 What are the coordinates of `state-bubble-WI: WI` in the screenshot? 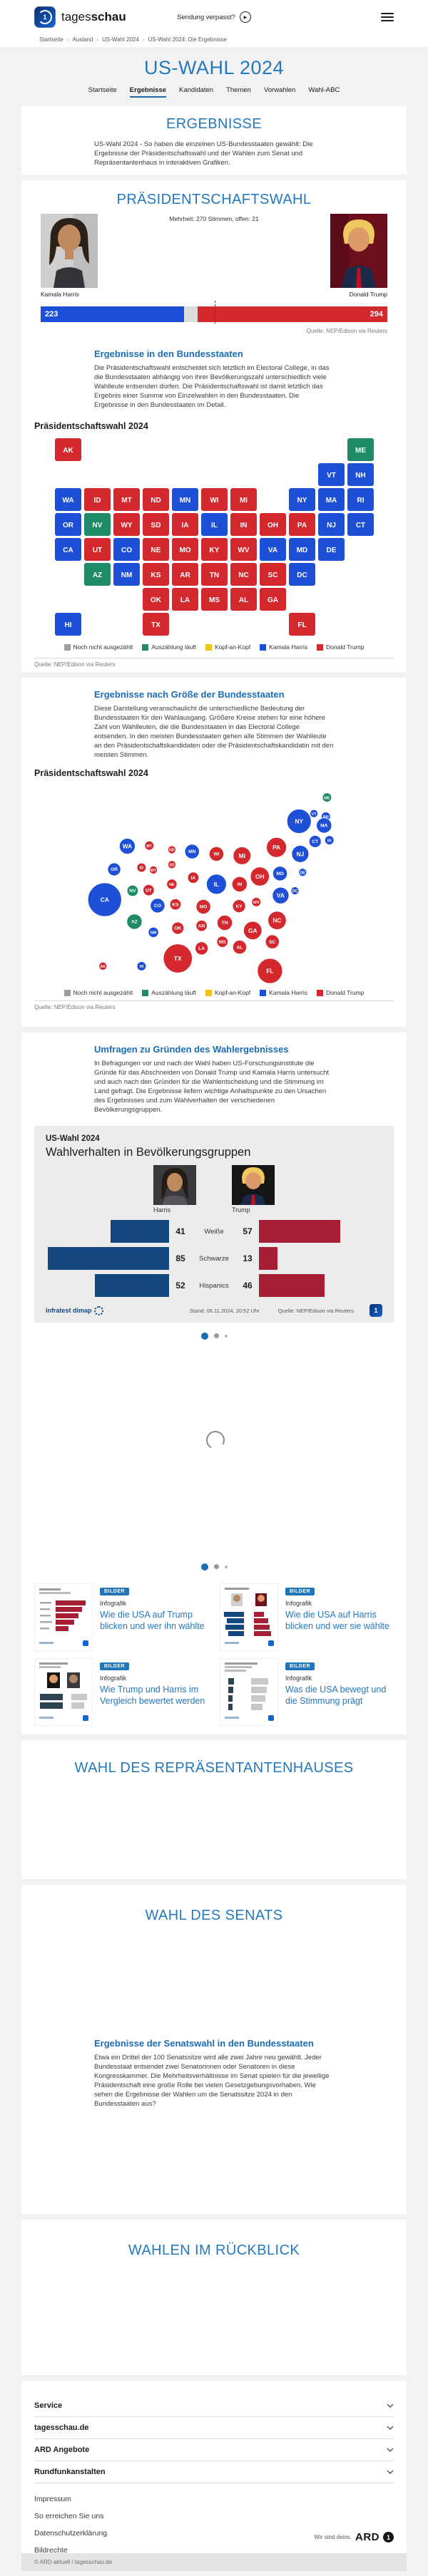 It's located at (216, 854).